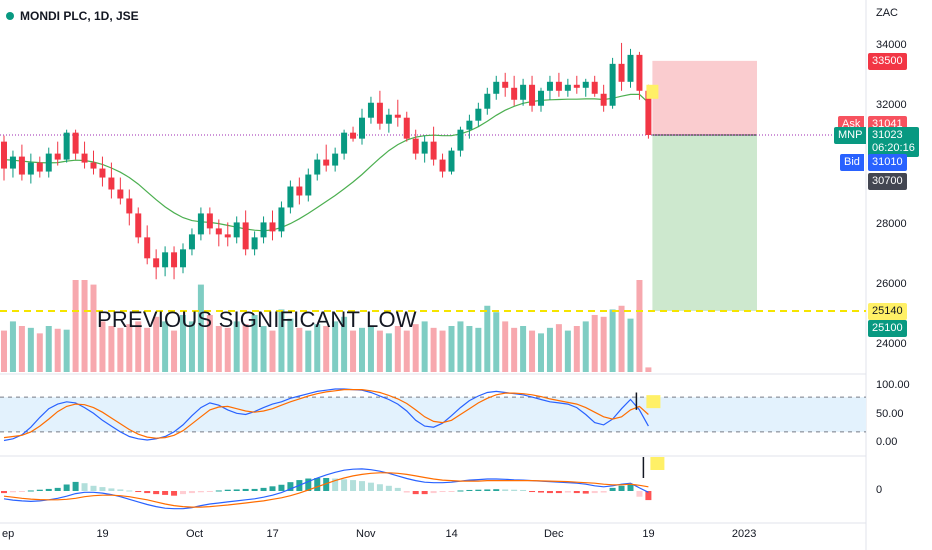 The image size is (932, 550). What do you see at coordinates (887, 329) in the screenshot?
I see `target-badge: 25100` at bounding box center [887, 329].